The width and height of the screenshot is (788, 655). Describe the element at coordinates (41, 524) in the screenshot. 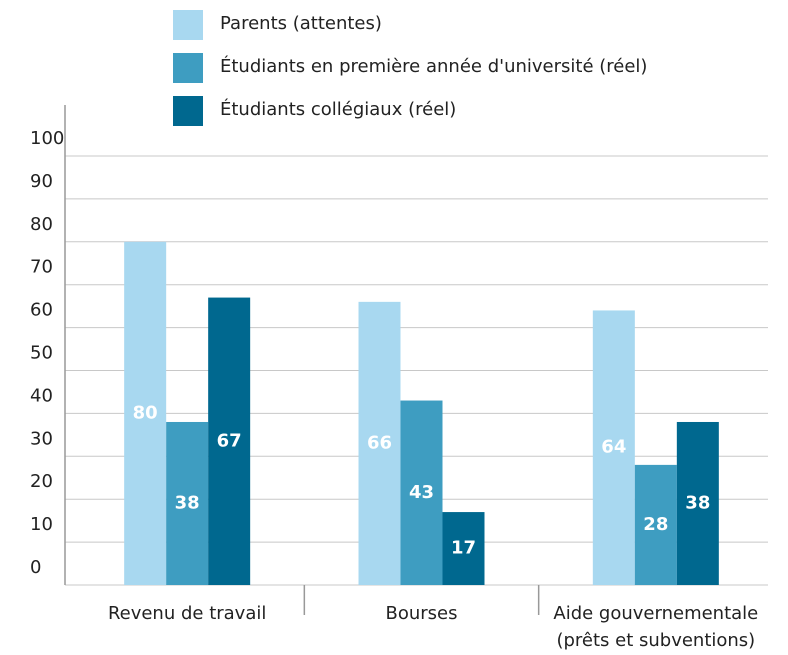

I see `y-tick-label: 10` at that location.